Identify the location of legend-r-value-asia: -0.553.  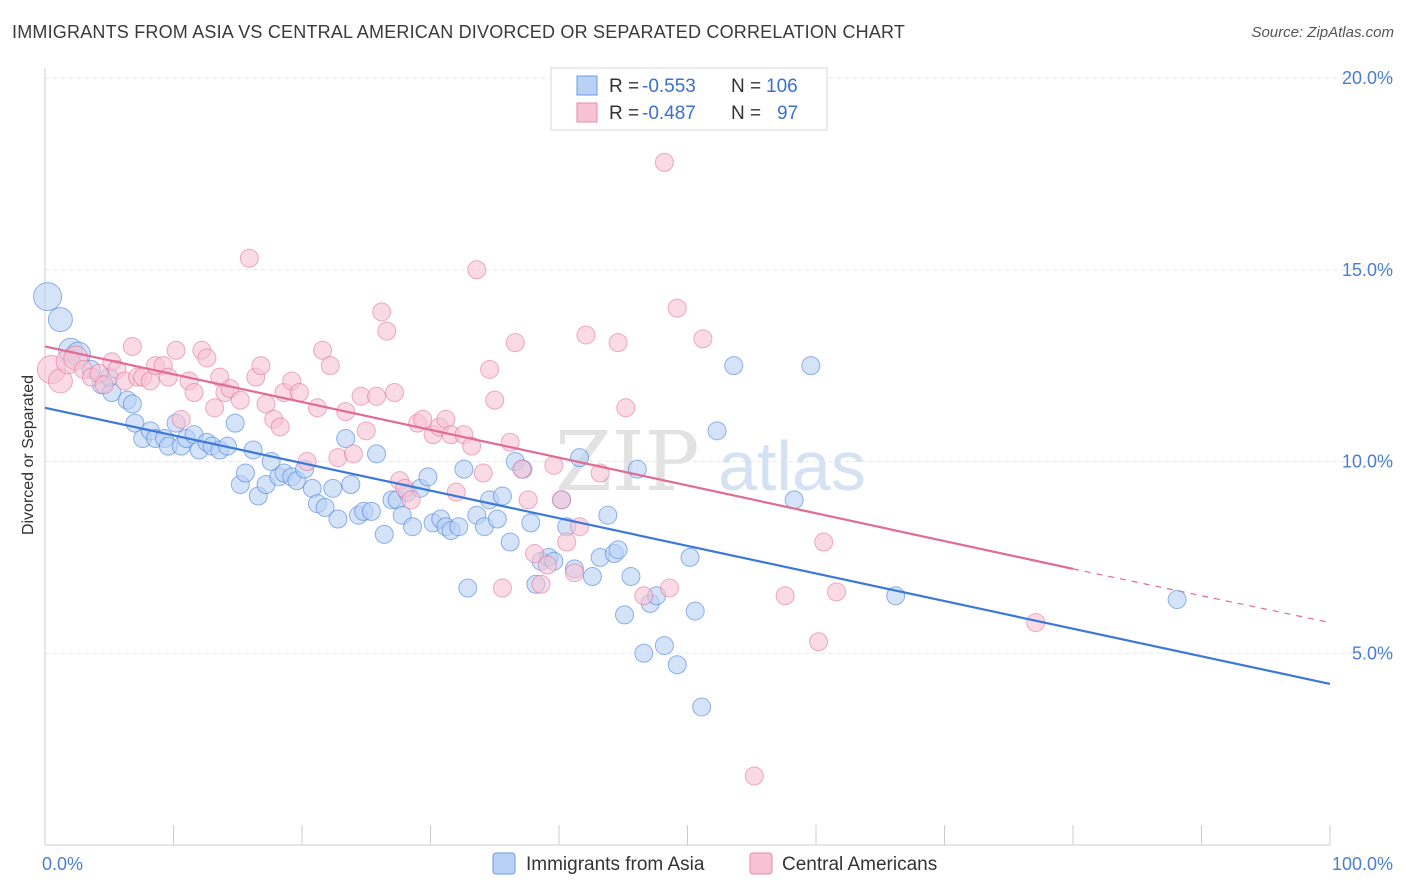
(669, 86).